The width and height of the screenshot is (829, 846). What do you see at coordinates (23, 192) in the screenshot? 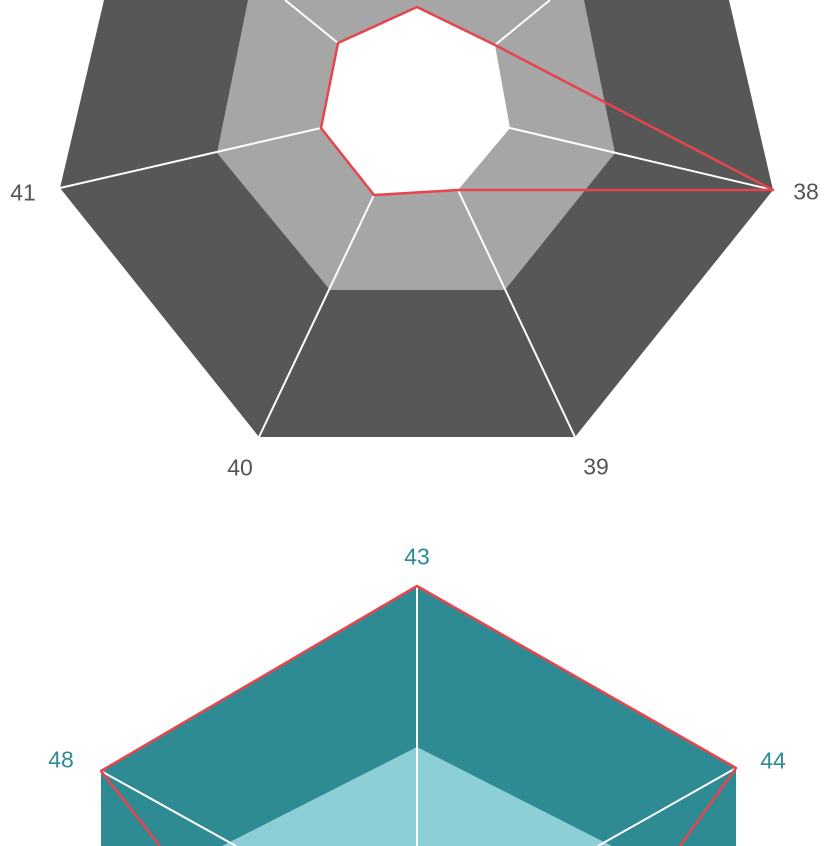
I see `vertex-label-41: 41` at bounding box center [23, 192].